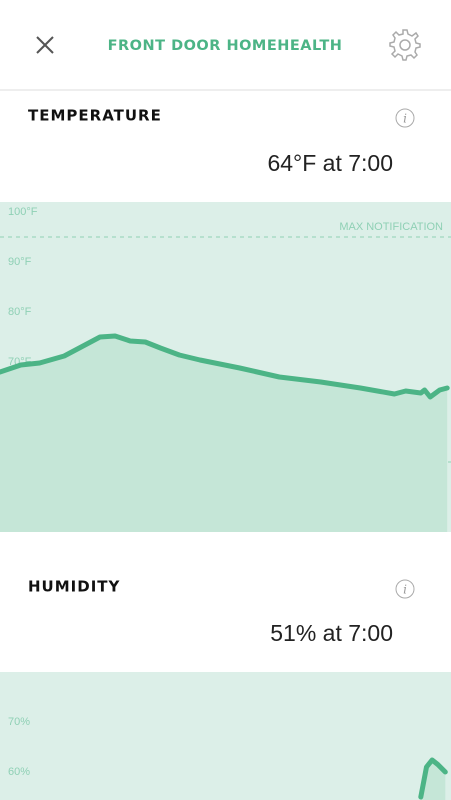  Describe the element at coordinates (330, 163) in the screenshot. I see `current-reading: 64°F at 7:00` at that location.